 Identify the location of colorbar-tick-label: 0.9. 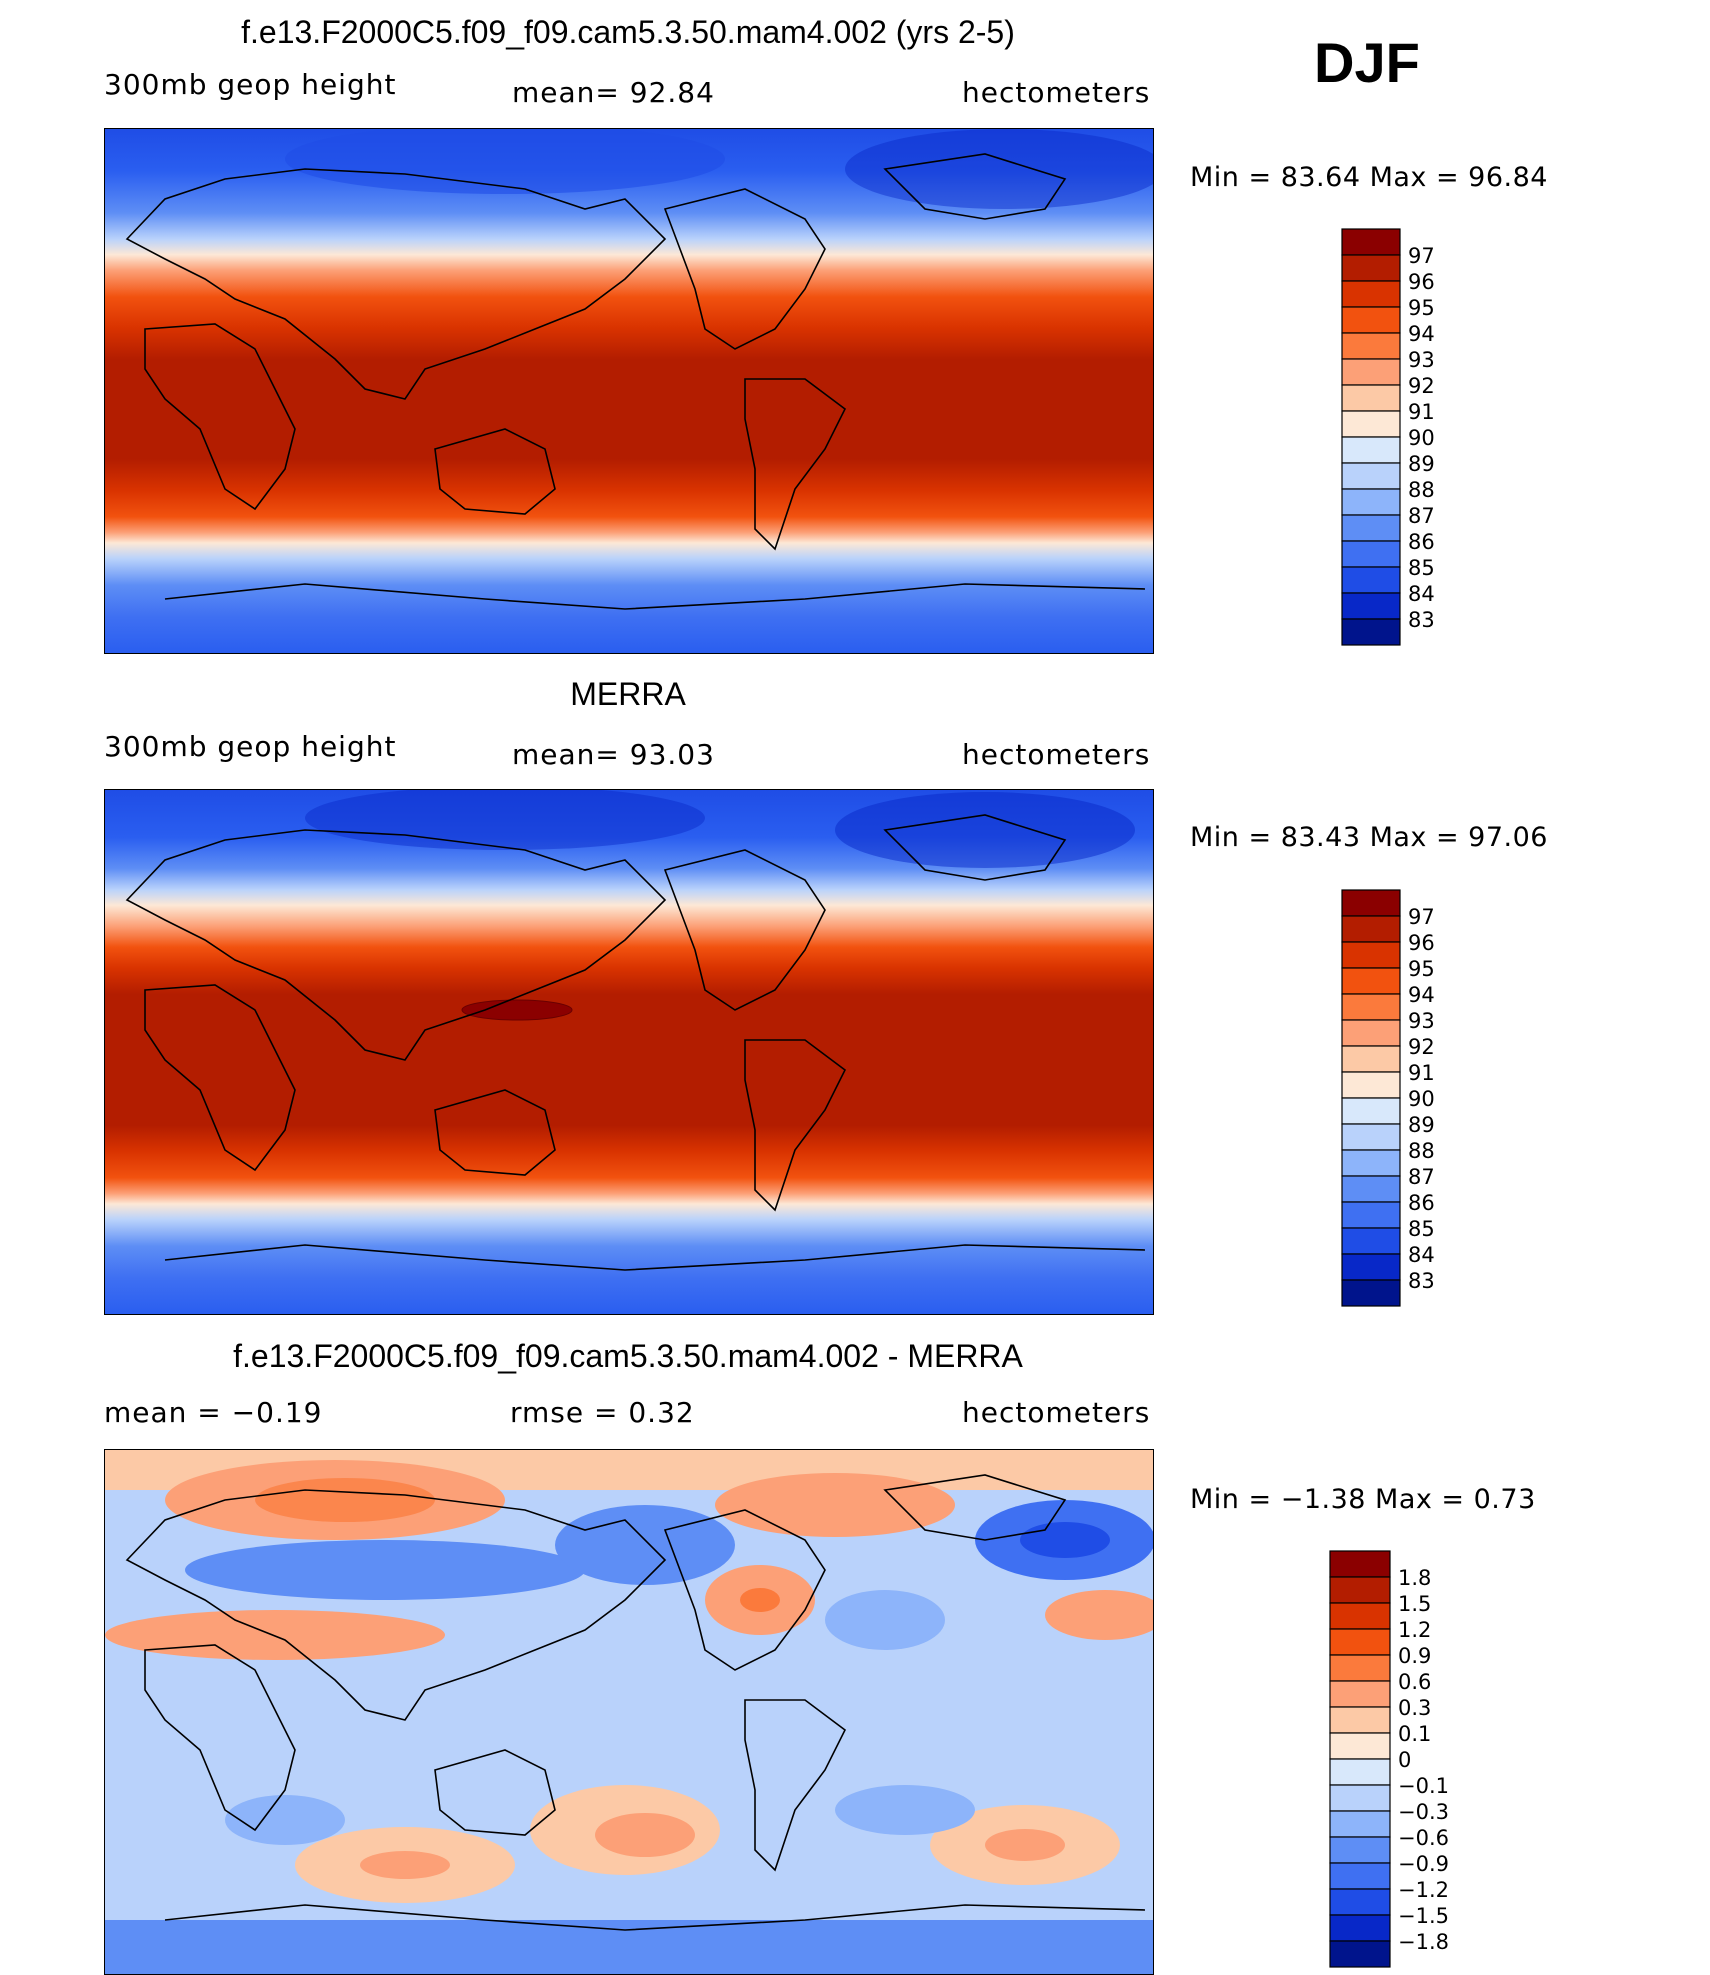
(1414, 1656).